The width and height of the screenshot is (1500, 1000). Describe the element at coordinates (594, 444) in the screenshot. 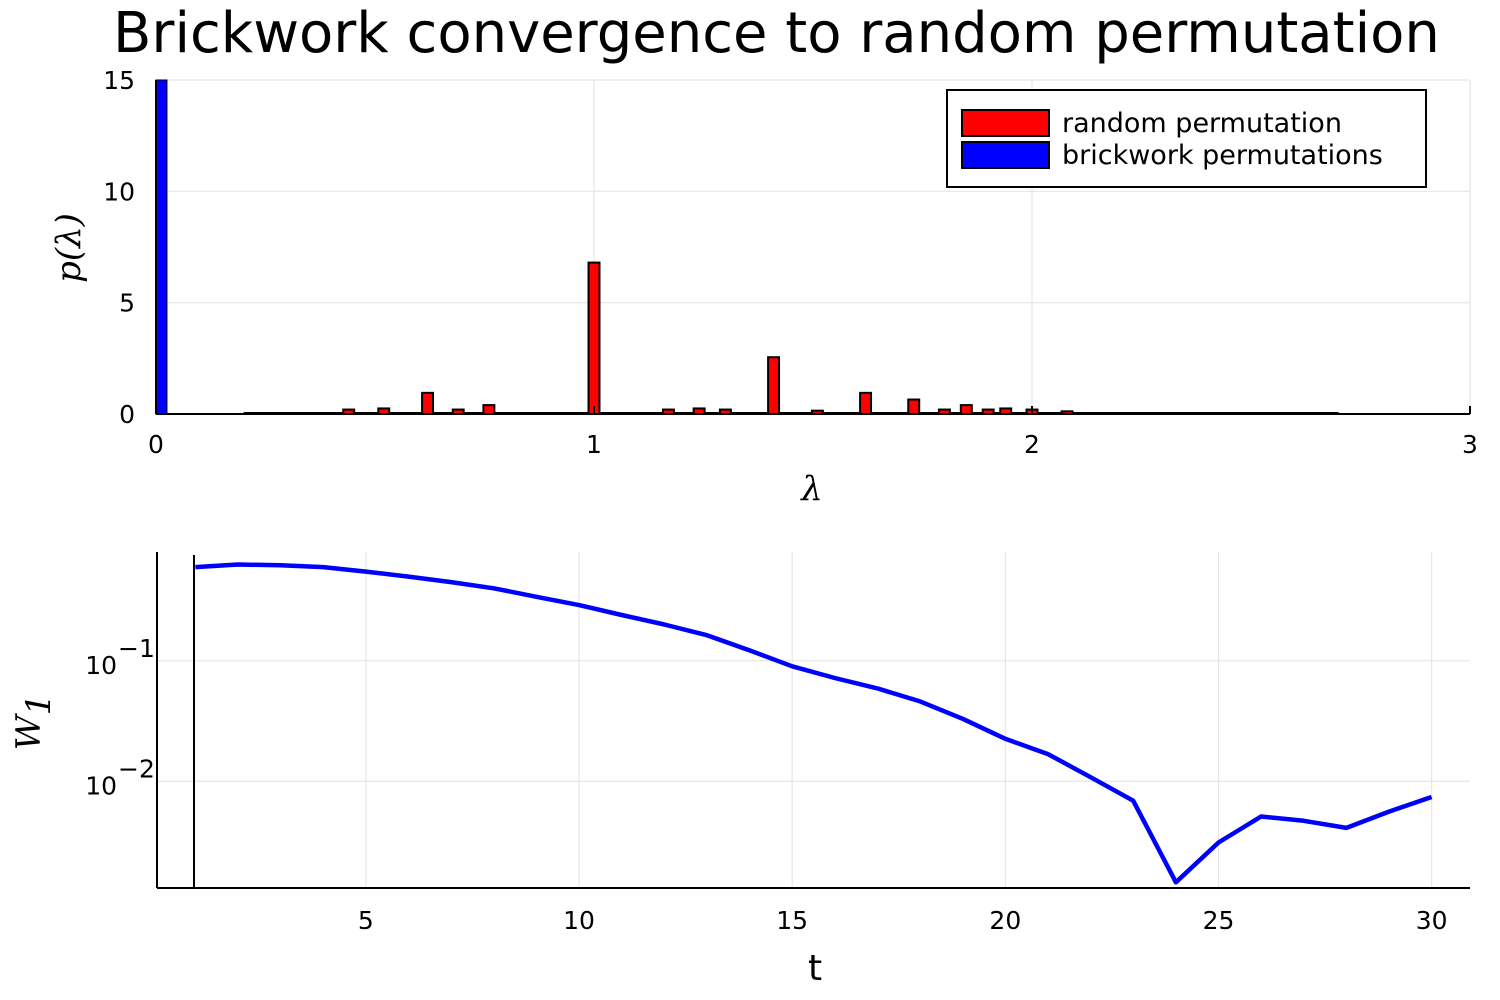

I see `histogram-x-tick-label: 1` at that location.